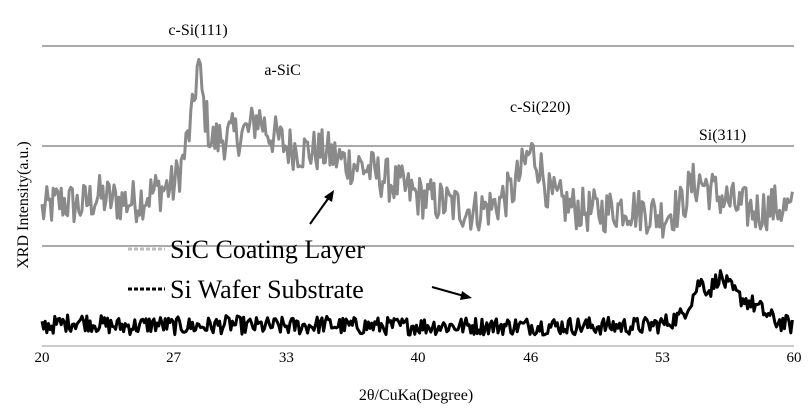 The height and width of the screenshot is (420, 812). What do you see at coordinates (174, 358) in the screenshot?
I see `x-tick-label-1: 27` at bounding box center [174, 358].